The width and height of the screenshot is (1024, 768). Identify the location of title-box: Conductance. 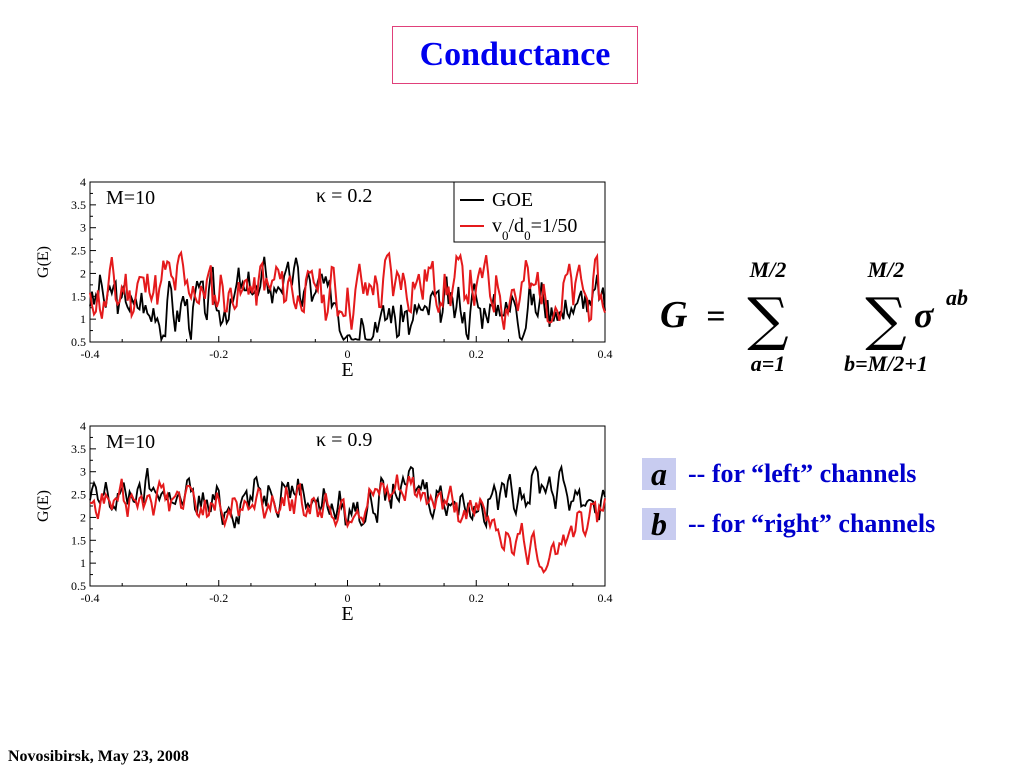
(515, 55).